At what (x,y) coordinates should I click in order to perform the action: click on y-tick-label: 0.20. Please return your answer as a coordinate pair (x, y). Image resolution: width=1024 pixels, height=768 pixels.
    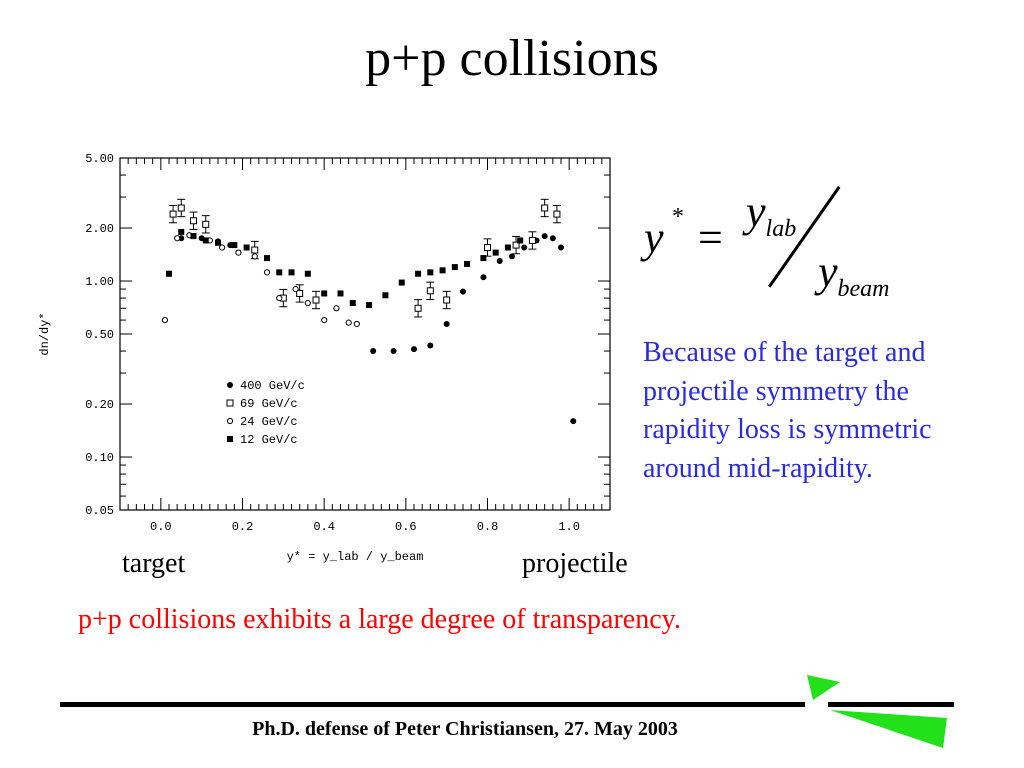
    Looking at the image, I should click on (99, 405).